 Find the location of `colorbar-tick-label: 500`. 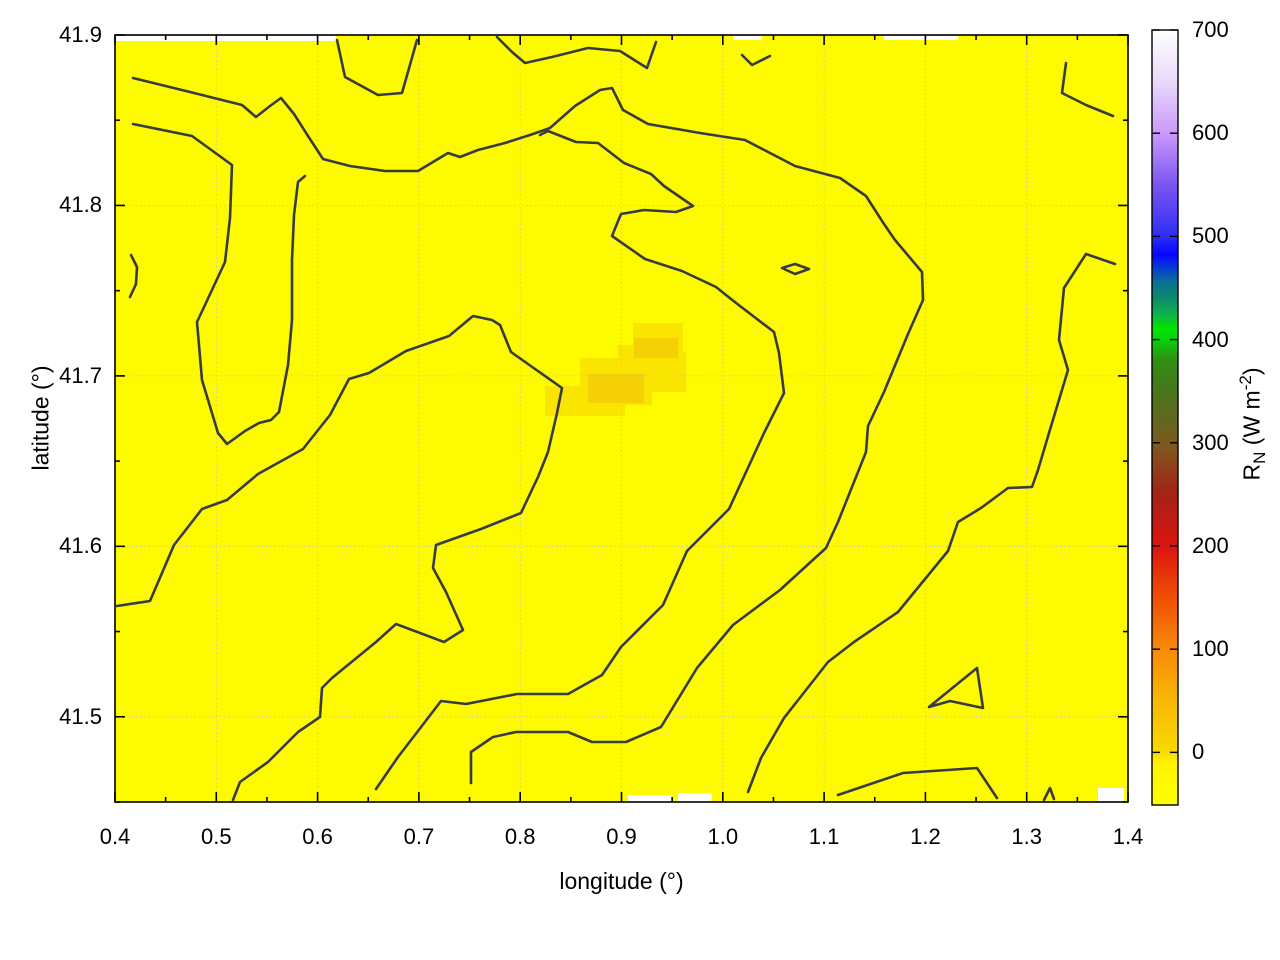

colorbar-tick-label: 500 is located at coordinates (1210, 236).